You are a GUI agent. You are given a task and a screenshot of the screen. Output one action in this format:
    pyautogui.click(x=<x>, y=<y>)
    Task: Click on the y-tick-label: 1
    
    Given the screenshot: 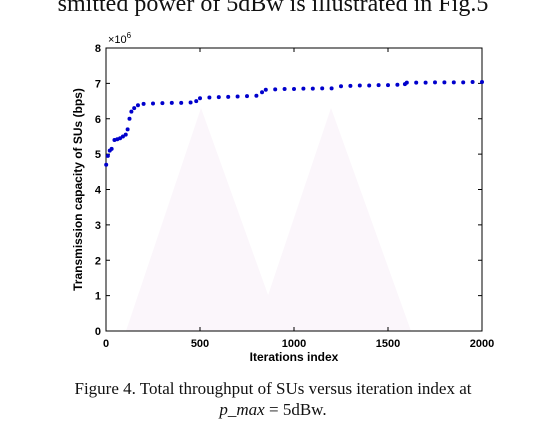 What is the action you would take?
    pyautogui.click(x=98, y=297)
    